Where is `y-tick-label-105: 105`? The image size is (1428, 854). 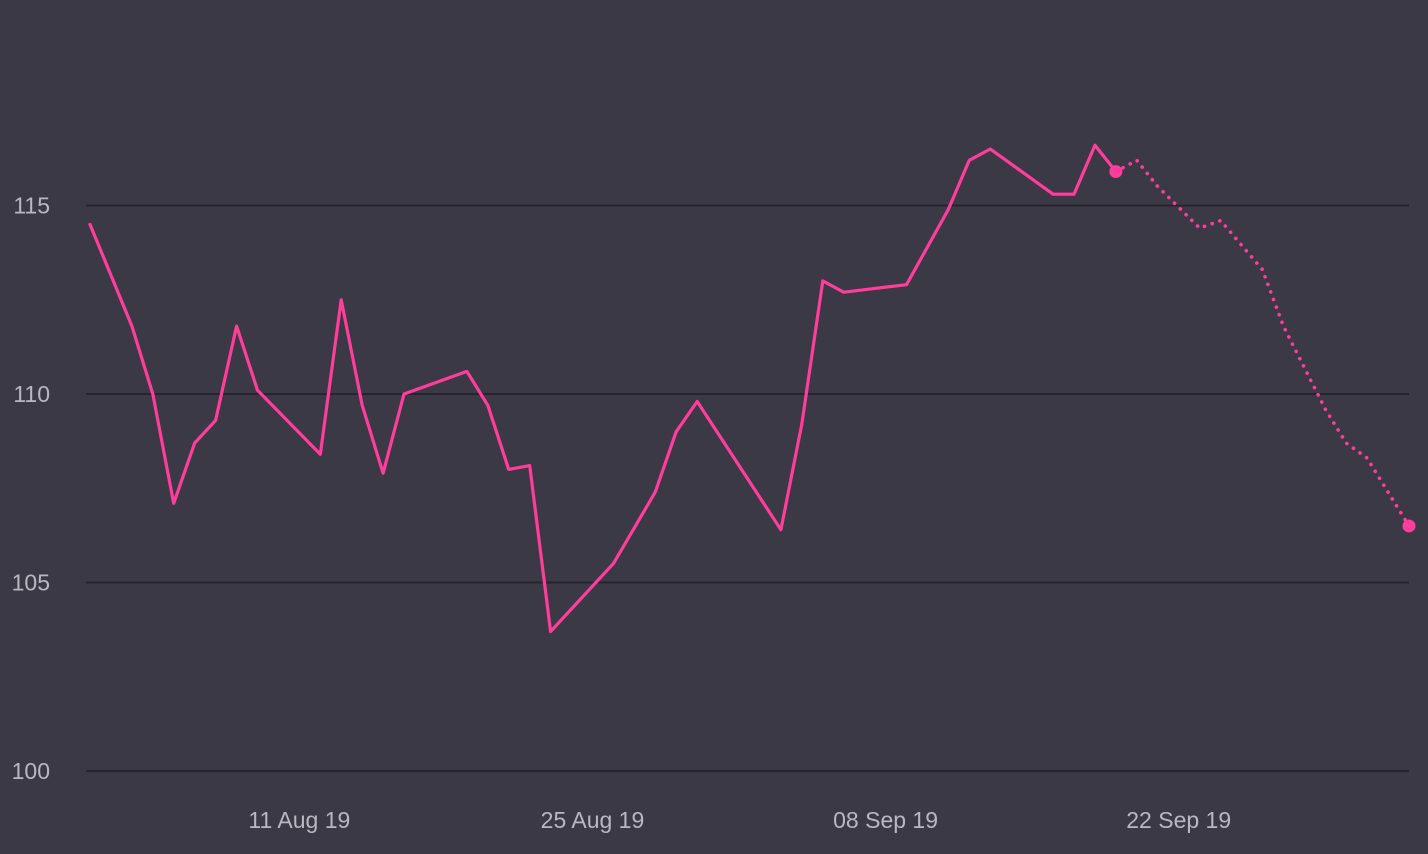
y-tick-label-105: 105 is located at coordinates (31, 583).